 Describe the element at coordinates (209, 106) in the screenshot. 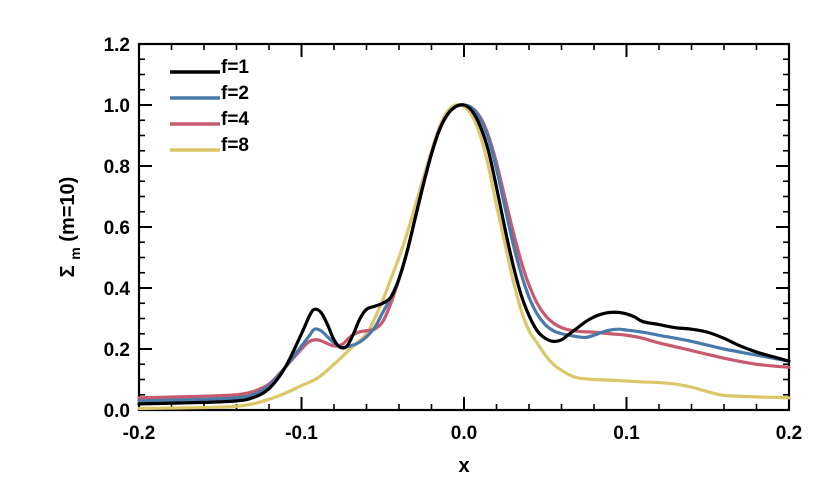

I see `legend: f=1 f=2 f=4 f=8` at that location.